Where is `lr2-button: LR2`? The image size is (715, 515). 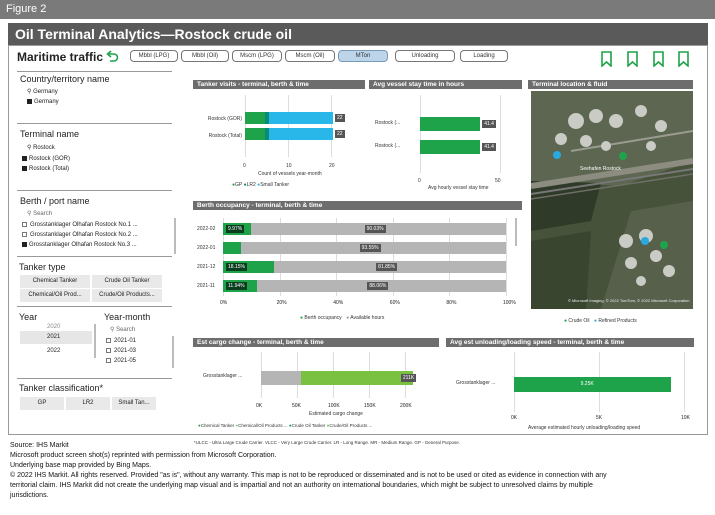
lr2-button: LR2 is located at coordinates (88, 403).